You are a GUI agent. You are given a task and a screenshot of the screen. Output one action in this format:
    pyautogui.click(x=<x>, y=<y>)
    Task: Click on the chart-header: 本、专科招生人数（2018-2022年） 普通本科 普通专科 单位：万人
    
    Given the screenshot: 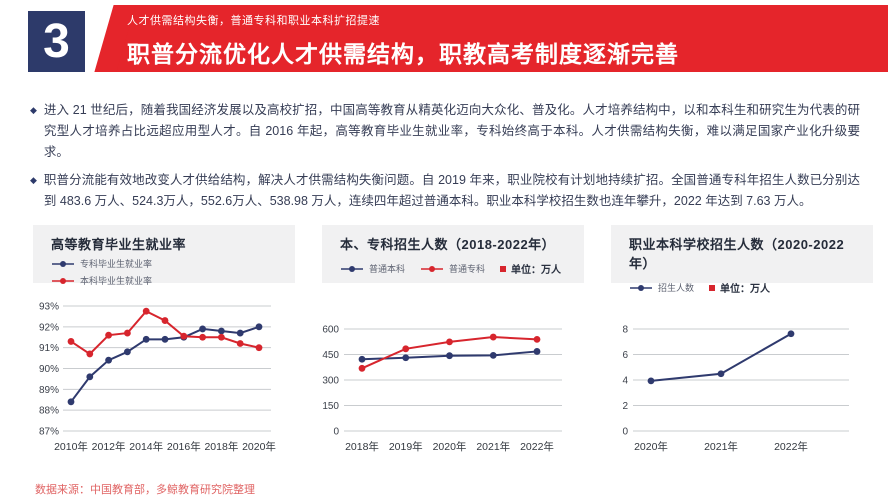 What is the action you would take?
    pyautogui.click(x=453, y=254)
    